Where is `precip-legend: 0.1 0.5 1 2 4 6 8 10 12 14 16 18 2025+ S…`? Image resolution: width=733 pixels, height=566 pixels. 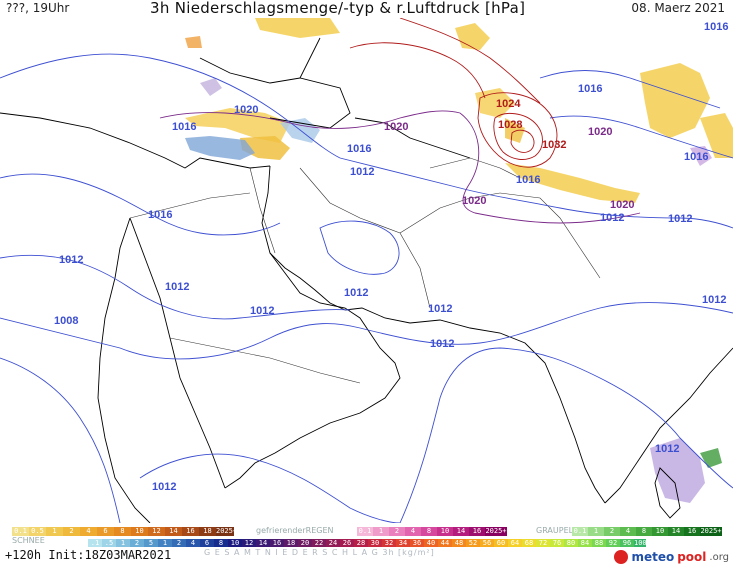 precip-legend: 0.1 0.5 1 2 4 6 8 10 12 14 16 18 2025+ S… is located at coordinates (366, 544).